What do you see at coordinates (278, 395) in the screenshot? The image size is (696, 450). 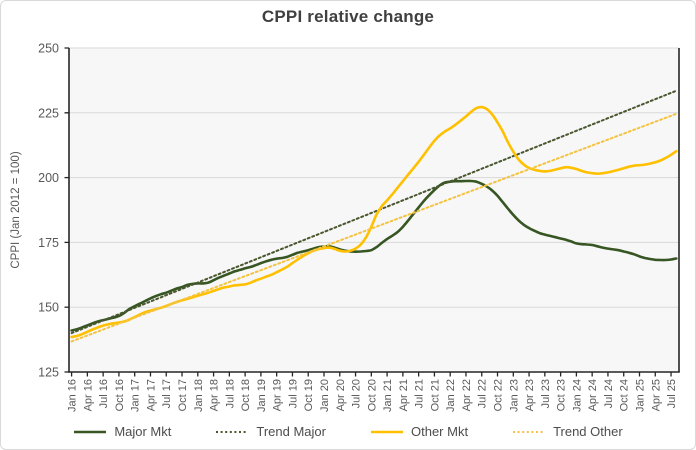 I see `svg-text: Apr 19` at bounding box center [278, 395].